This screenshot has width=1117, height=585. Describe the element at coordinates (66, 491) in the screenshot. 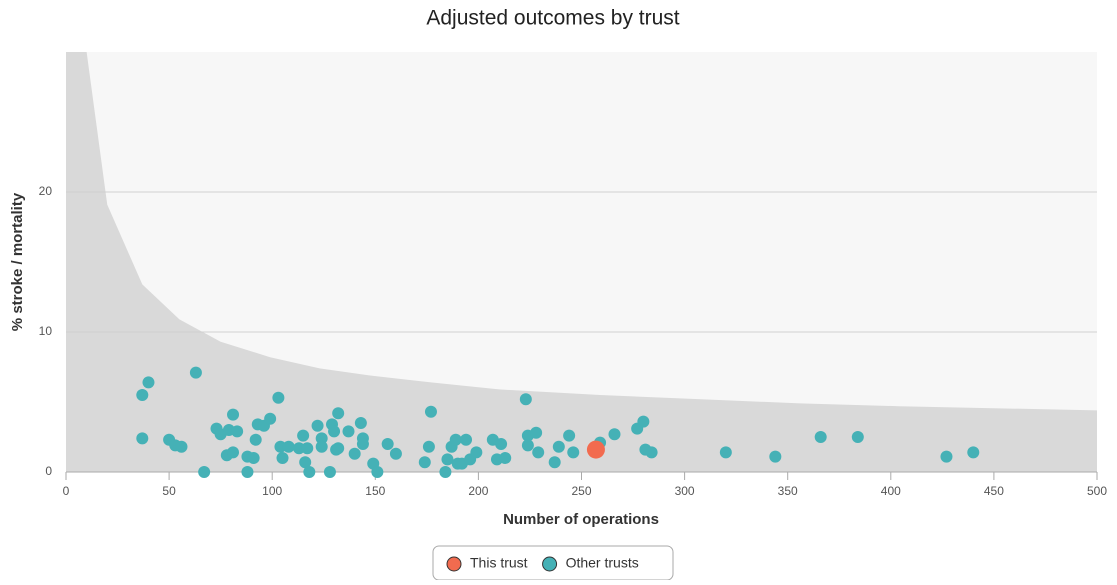

I see `x-tick-label: 0` at that location.